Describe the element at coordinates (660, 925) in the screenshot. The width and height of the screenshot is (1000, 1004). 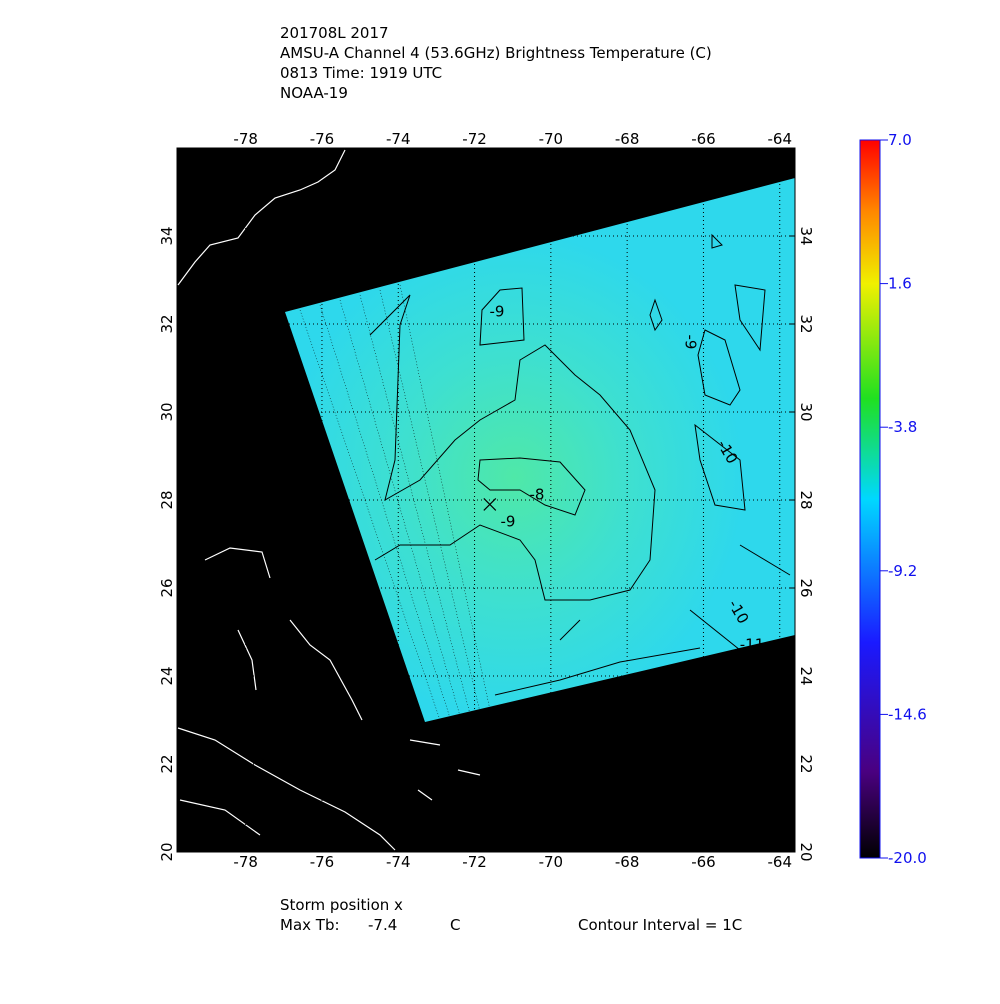
I see `contour-interval: Contour Interval = 1C` at that location.